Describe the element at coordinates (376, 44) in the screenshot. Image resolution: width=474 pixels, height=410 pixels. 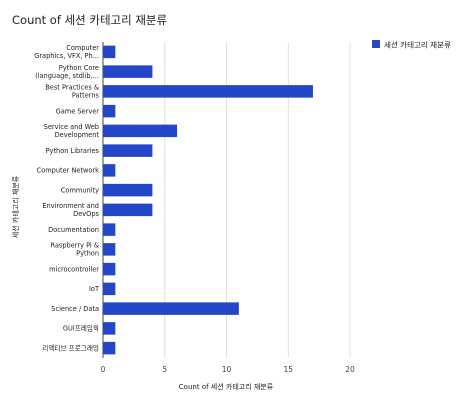
I see `legend-swatch` at that location.